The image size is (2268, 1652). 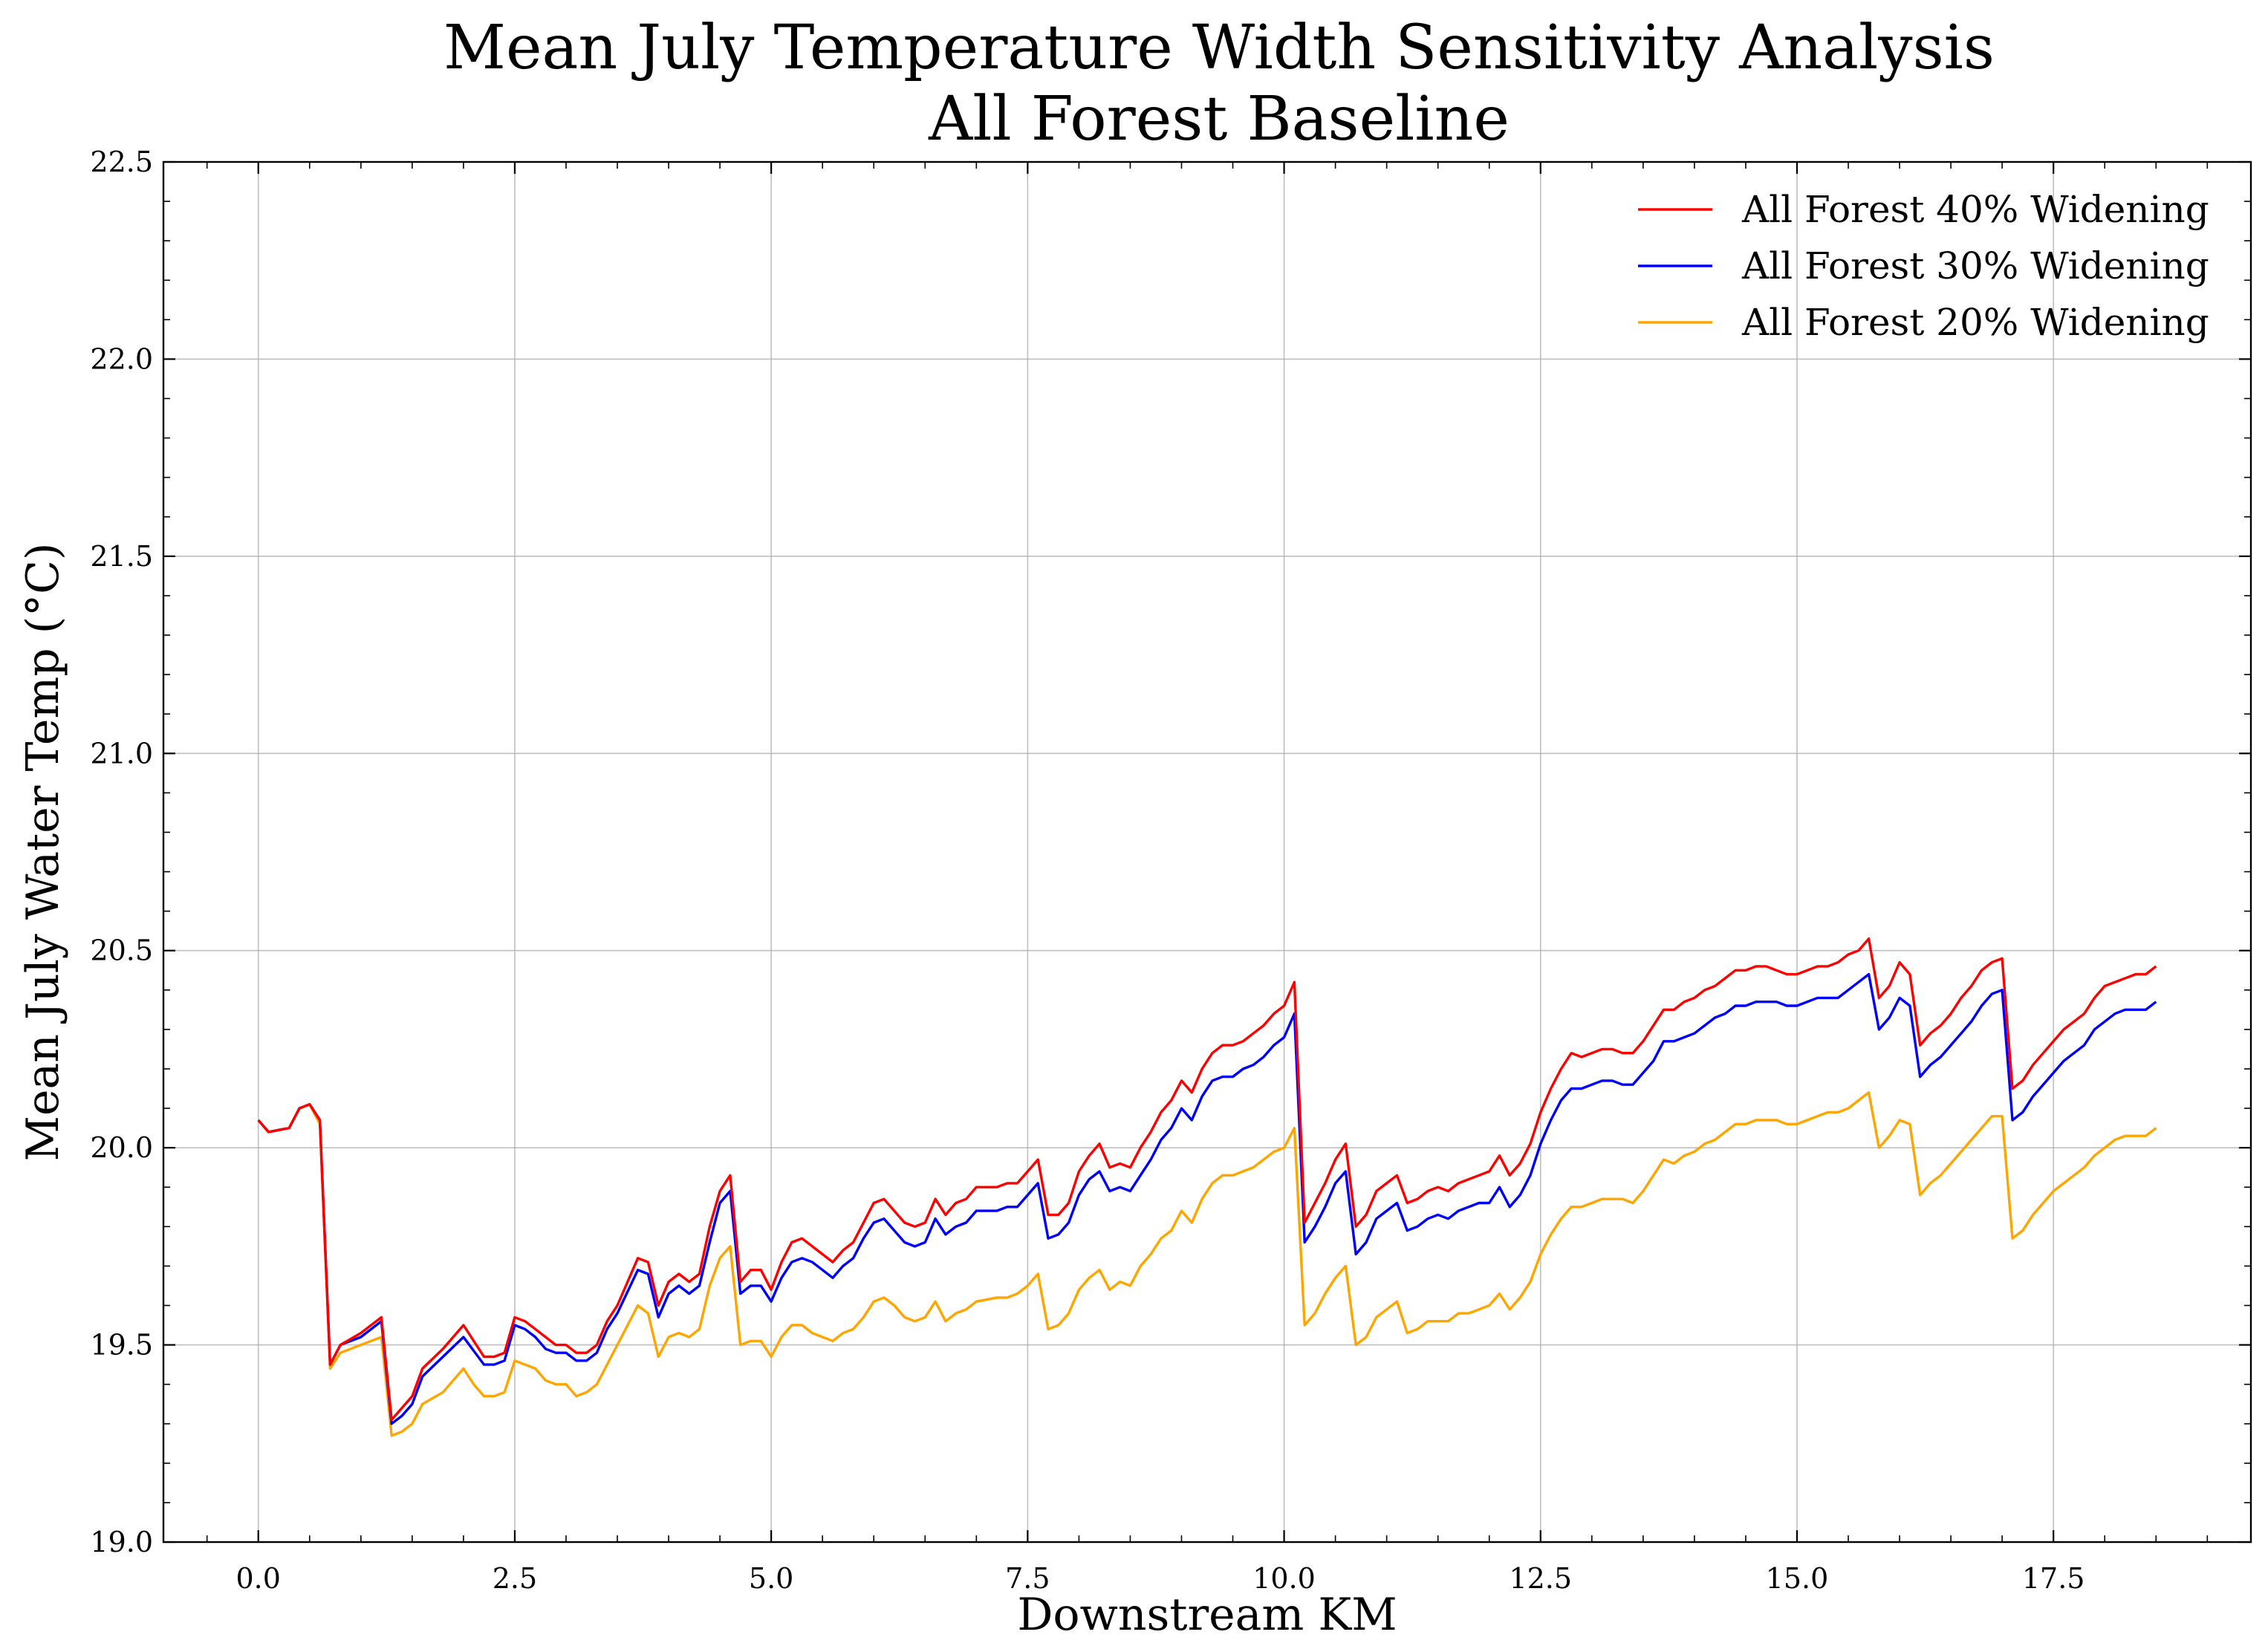 What do you see at coordinates (258, 1579) in the screenshot?
I see `x-tick-label: 0.0` at bounding box center [258, 1579].